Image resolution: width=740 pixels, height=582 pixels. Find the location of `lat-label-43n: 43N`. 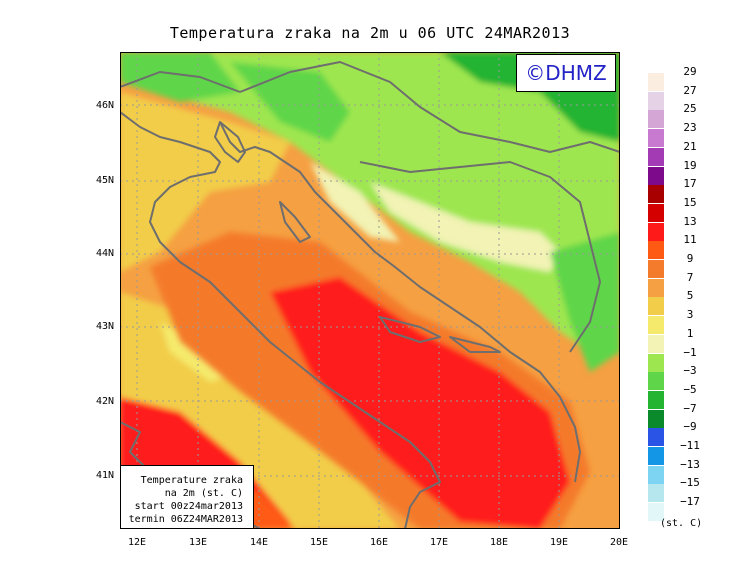

lat-label-43n: 43N is located at coordinates (104, 326).